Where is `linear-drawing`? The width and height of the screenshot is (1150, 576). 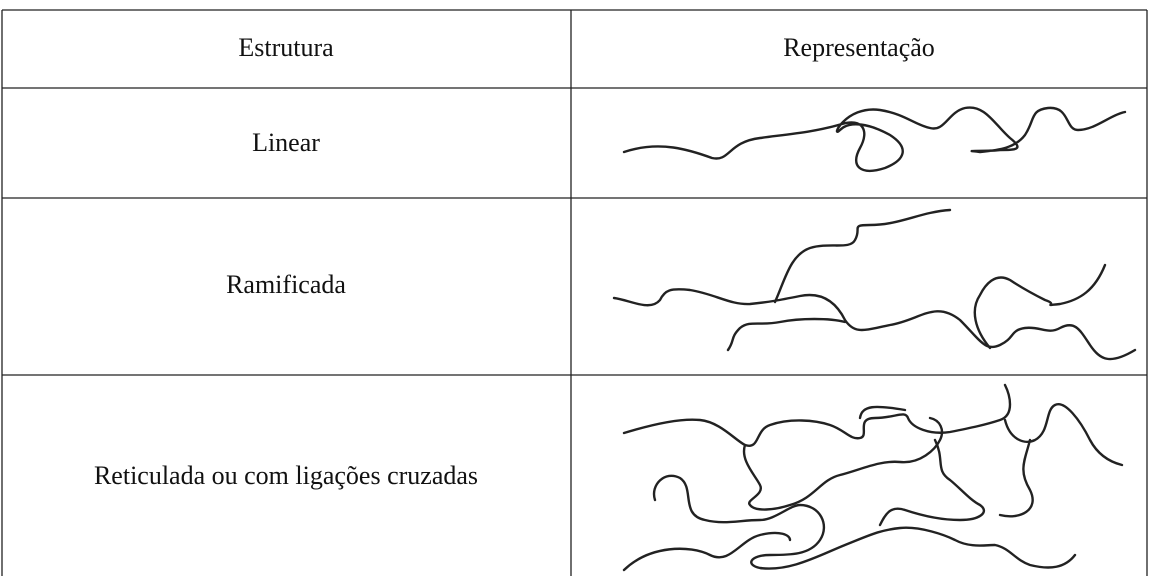 linear-drawing is located at coordinates (874, 139).